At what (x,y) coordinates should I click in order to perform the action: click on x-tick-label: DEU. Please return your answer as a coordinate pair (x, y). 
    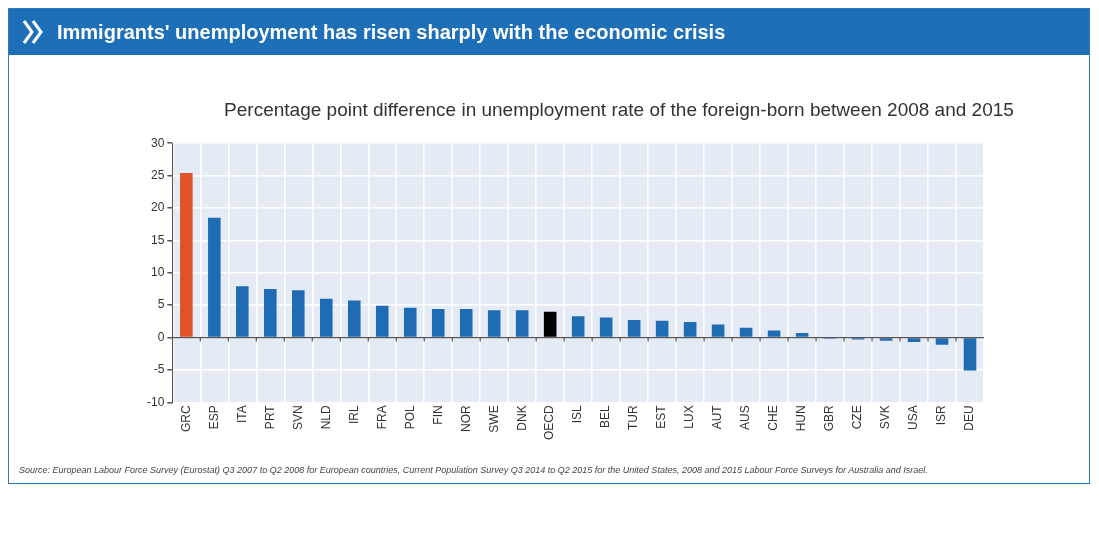
    Looking at the image, I should click on (969, 418).